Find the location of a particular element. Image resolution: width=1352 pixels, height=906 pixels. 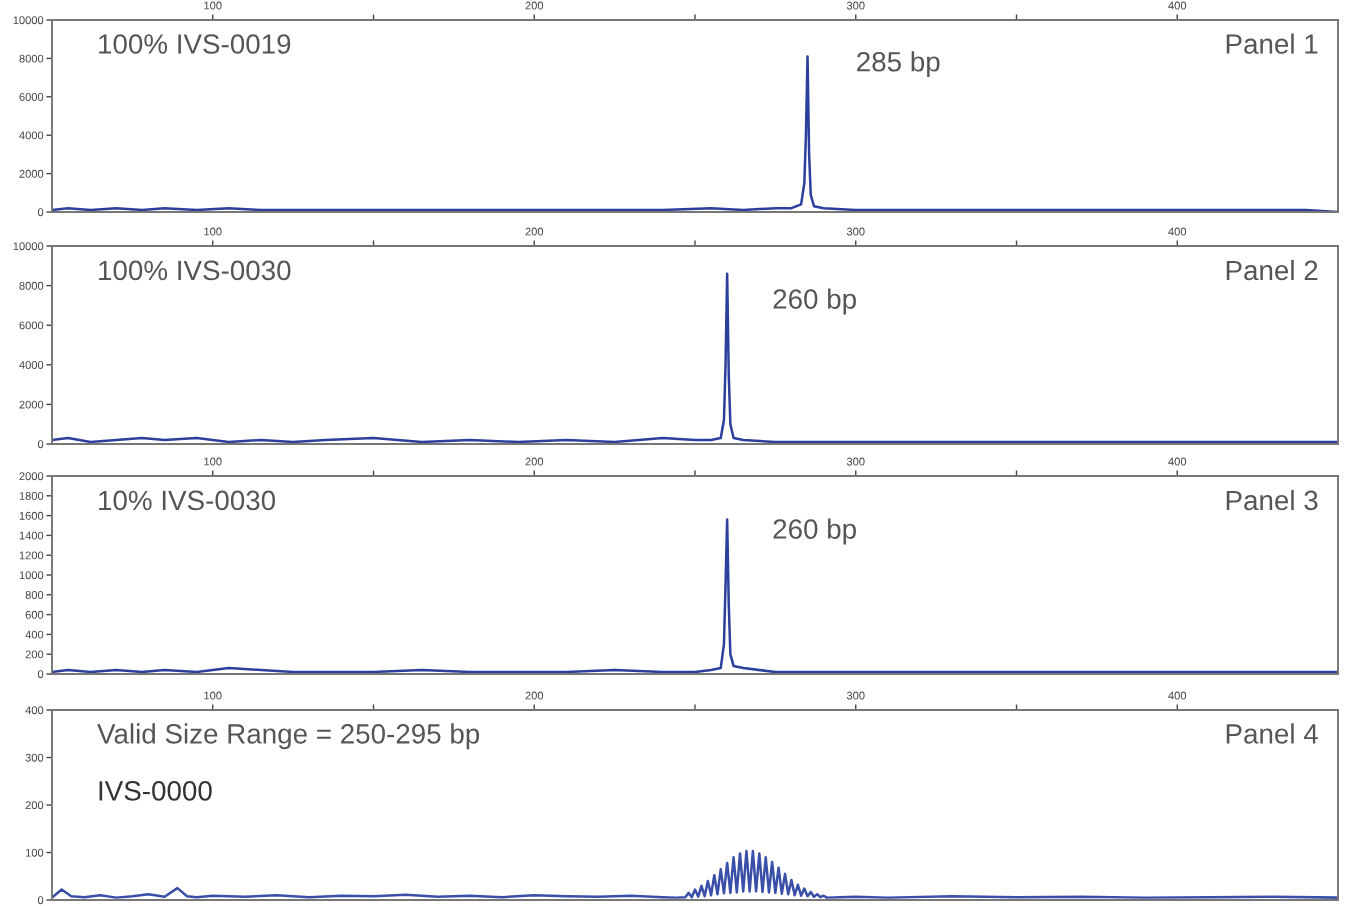

annotation: 285 bp is located at coordinates (898, 64).